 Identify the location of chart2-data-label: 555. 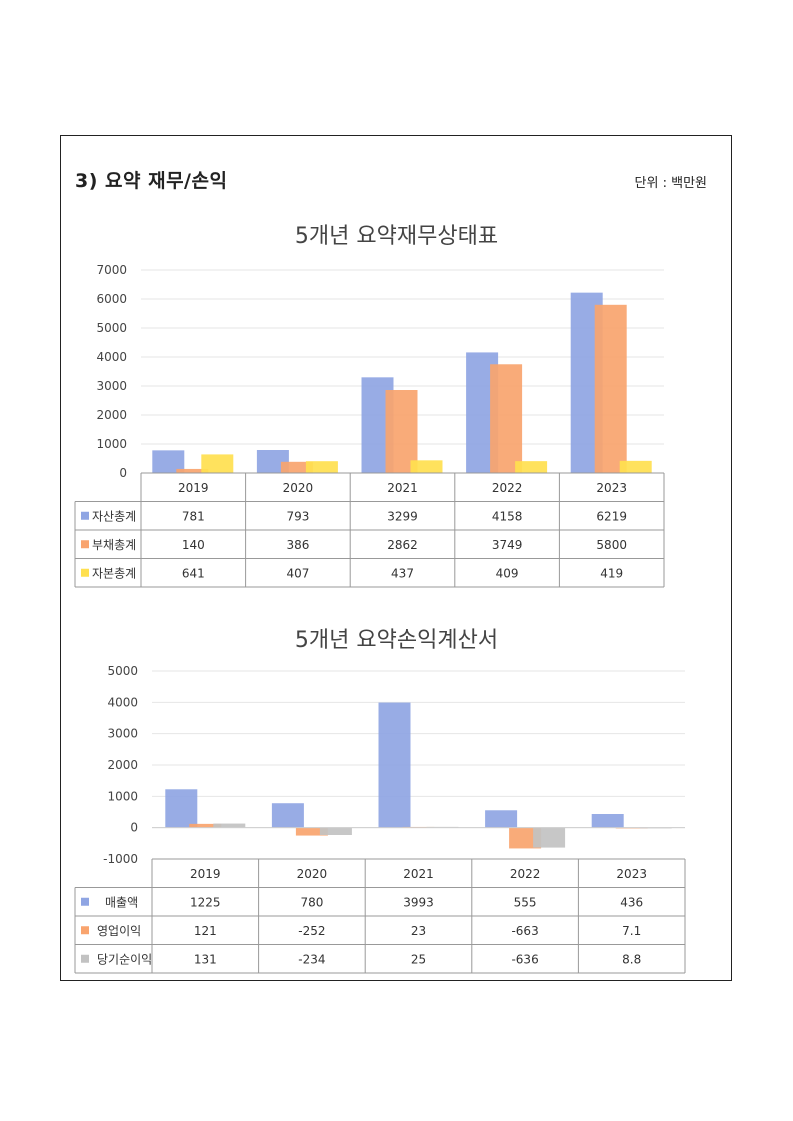
(525, 902).